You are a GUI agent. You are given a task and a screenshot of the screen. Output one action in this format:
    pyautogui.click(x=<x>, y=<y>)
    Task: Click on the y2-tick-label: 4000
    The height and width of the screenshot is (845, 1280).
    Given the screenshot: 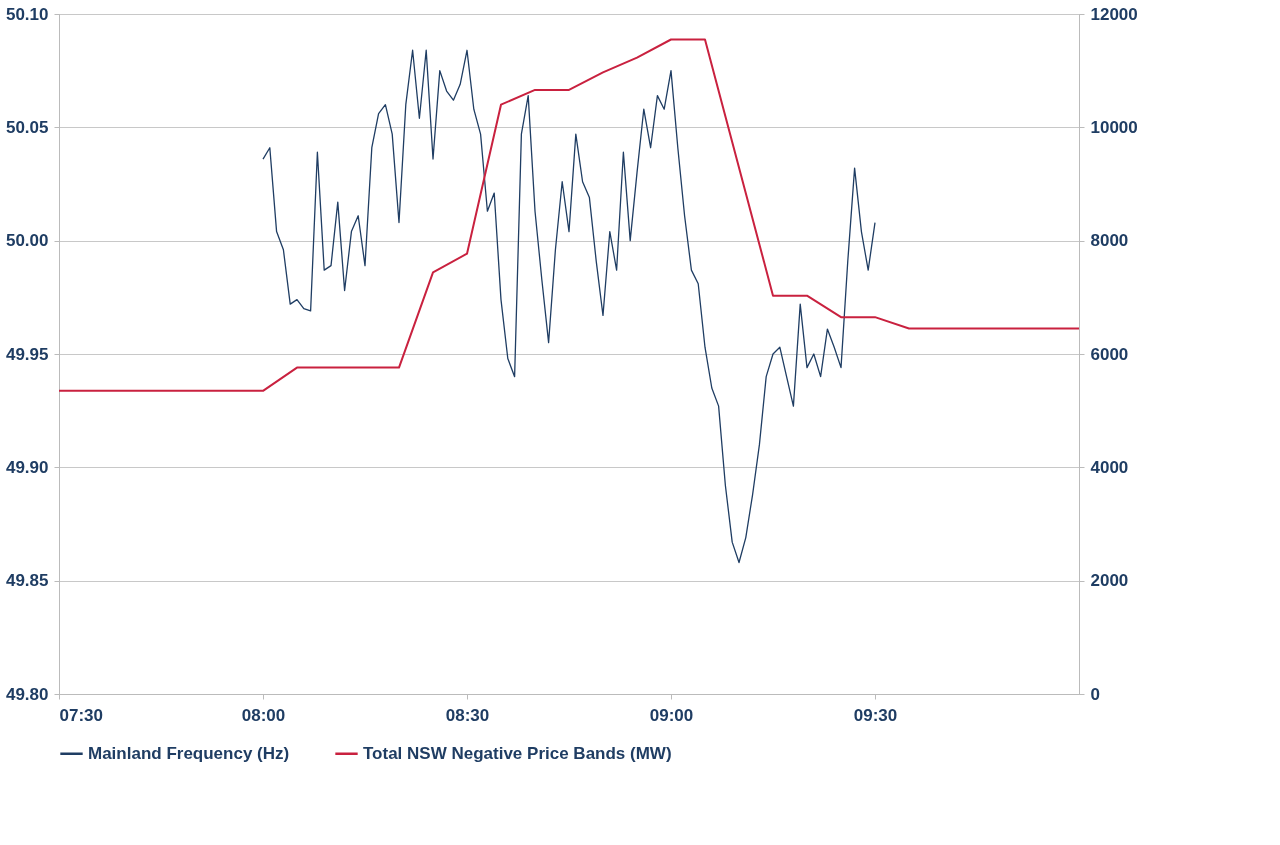 What is the action you would take?
    pyautogui.click(x=1109, y=467)
    